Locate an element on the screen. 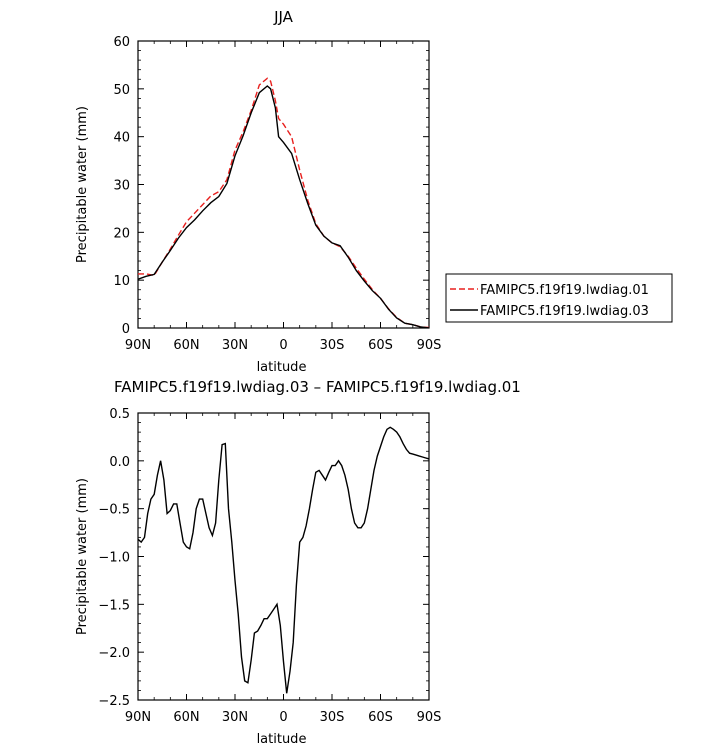 The image size is (720, 756). y-tick-label: −0.5 is located at coordinates (114, 510).